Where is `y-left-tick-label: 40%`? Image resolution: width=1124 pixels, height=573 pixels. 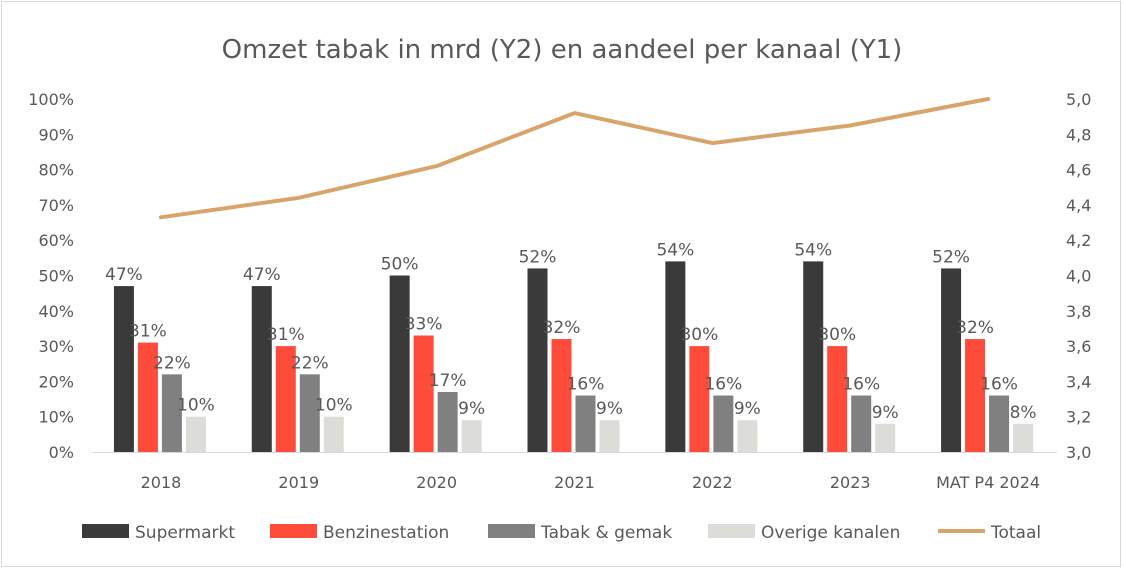
y-left-tick-label: 40% is located at coordinates (56, 311).